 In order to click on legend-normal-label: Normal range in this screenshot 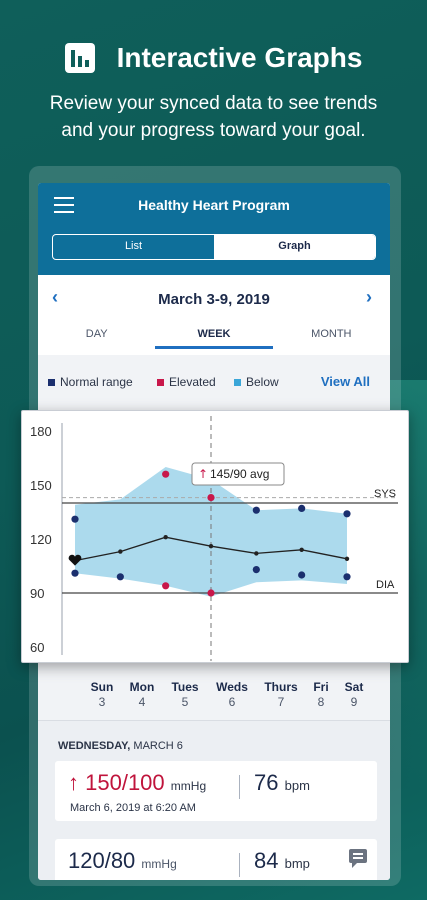, I will do `click(96, 382)`.